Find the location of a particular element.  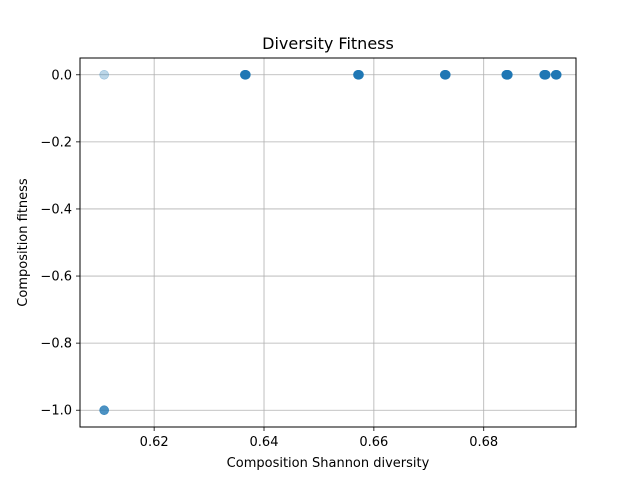

y-axis-label: Composition fitness is located at coordinates (23, 242).